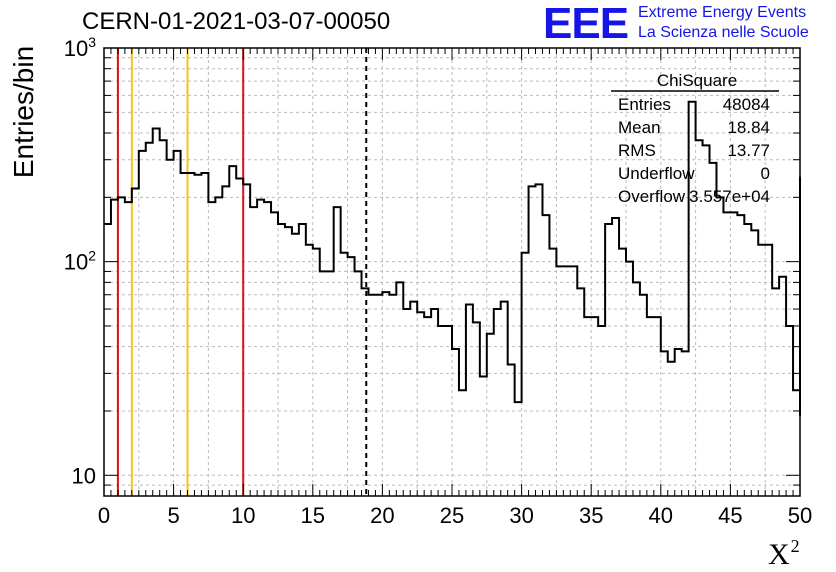 The image size is (836, 572). What do you see at coordinates (637, 150) in the screenshot?
I see `stats-label: RMS` at bounding box center [637, 150].